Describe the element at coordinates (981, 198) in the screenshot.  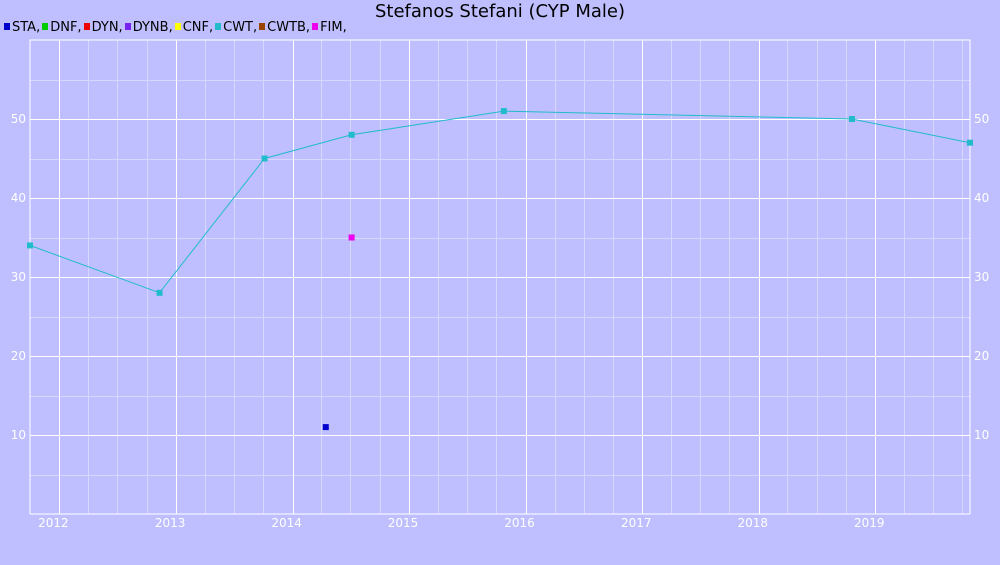
I see `y-tick-label-right: 40` at that location.